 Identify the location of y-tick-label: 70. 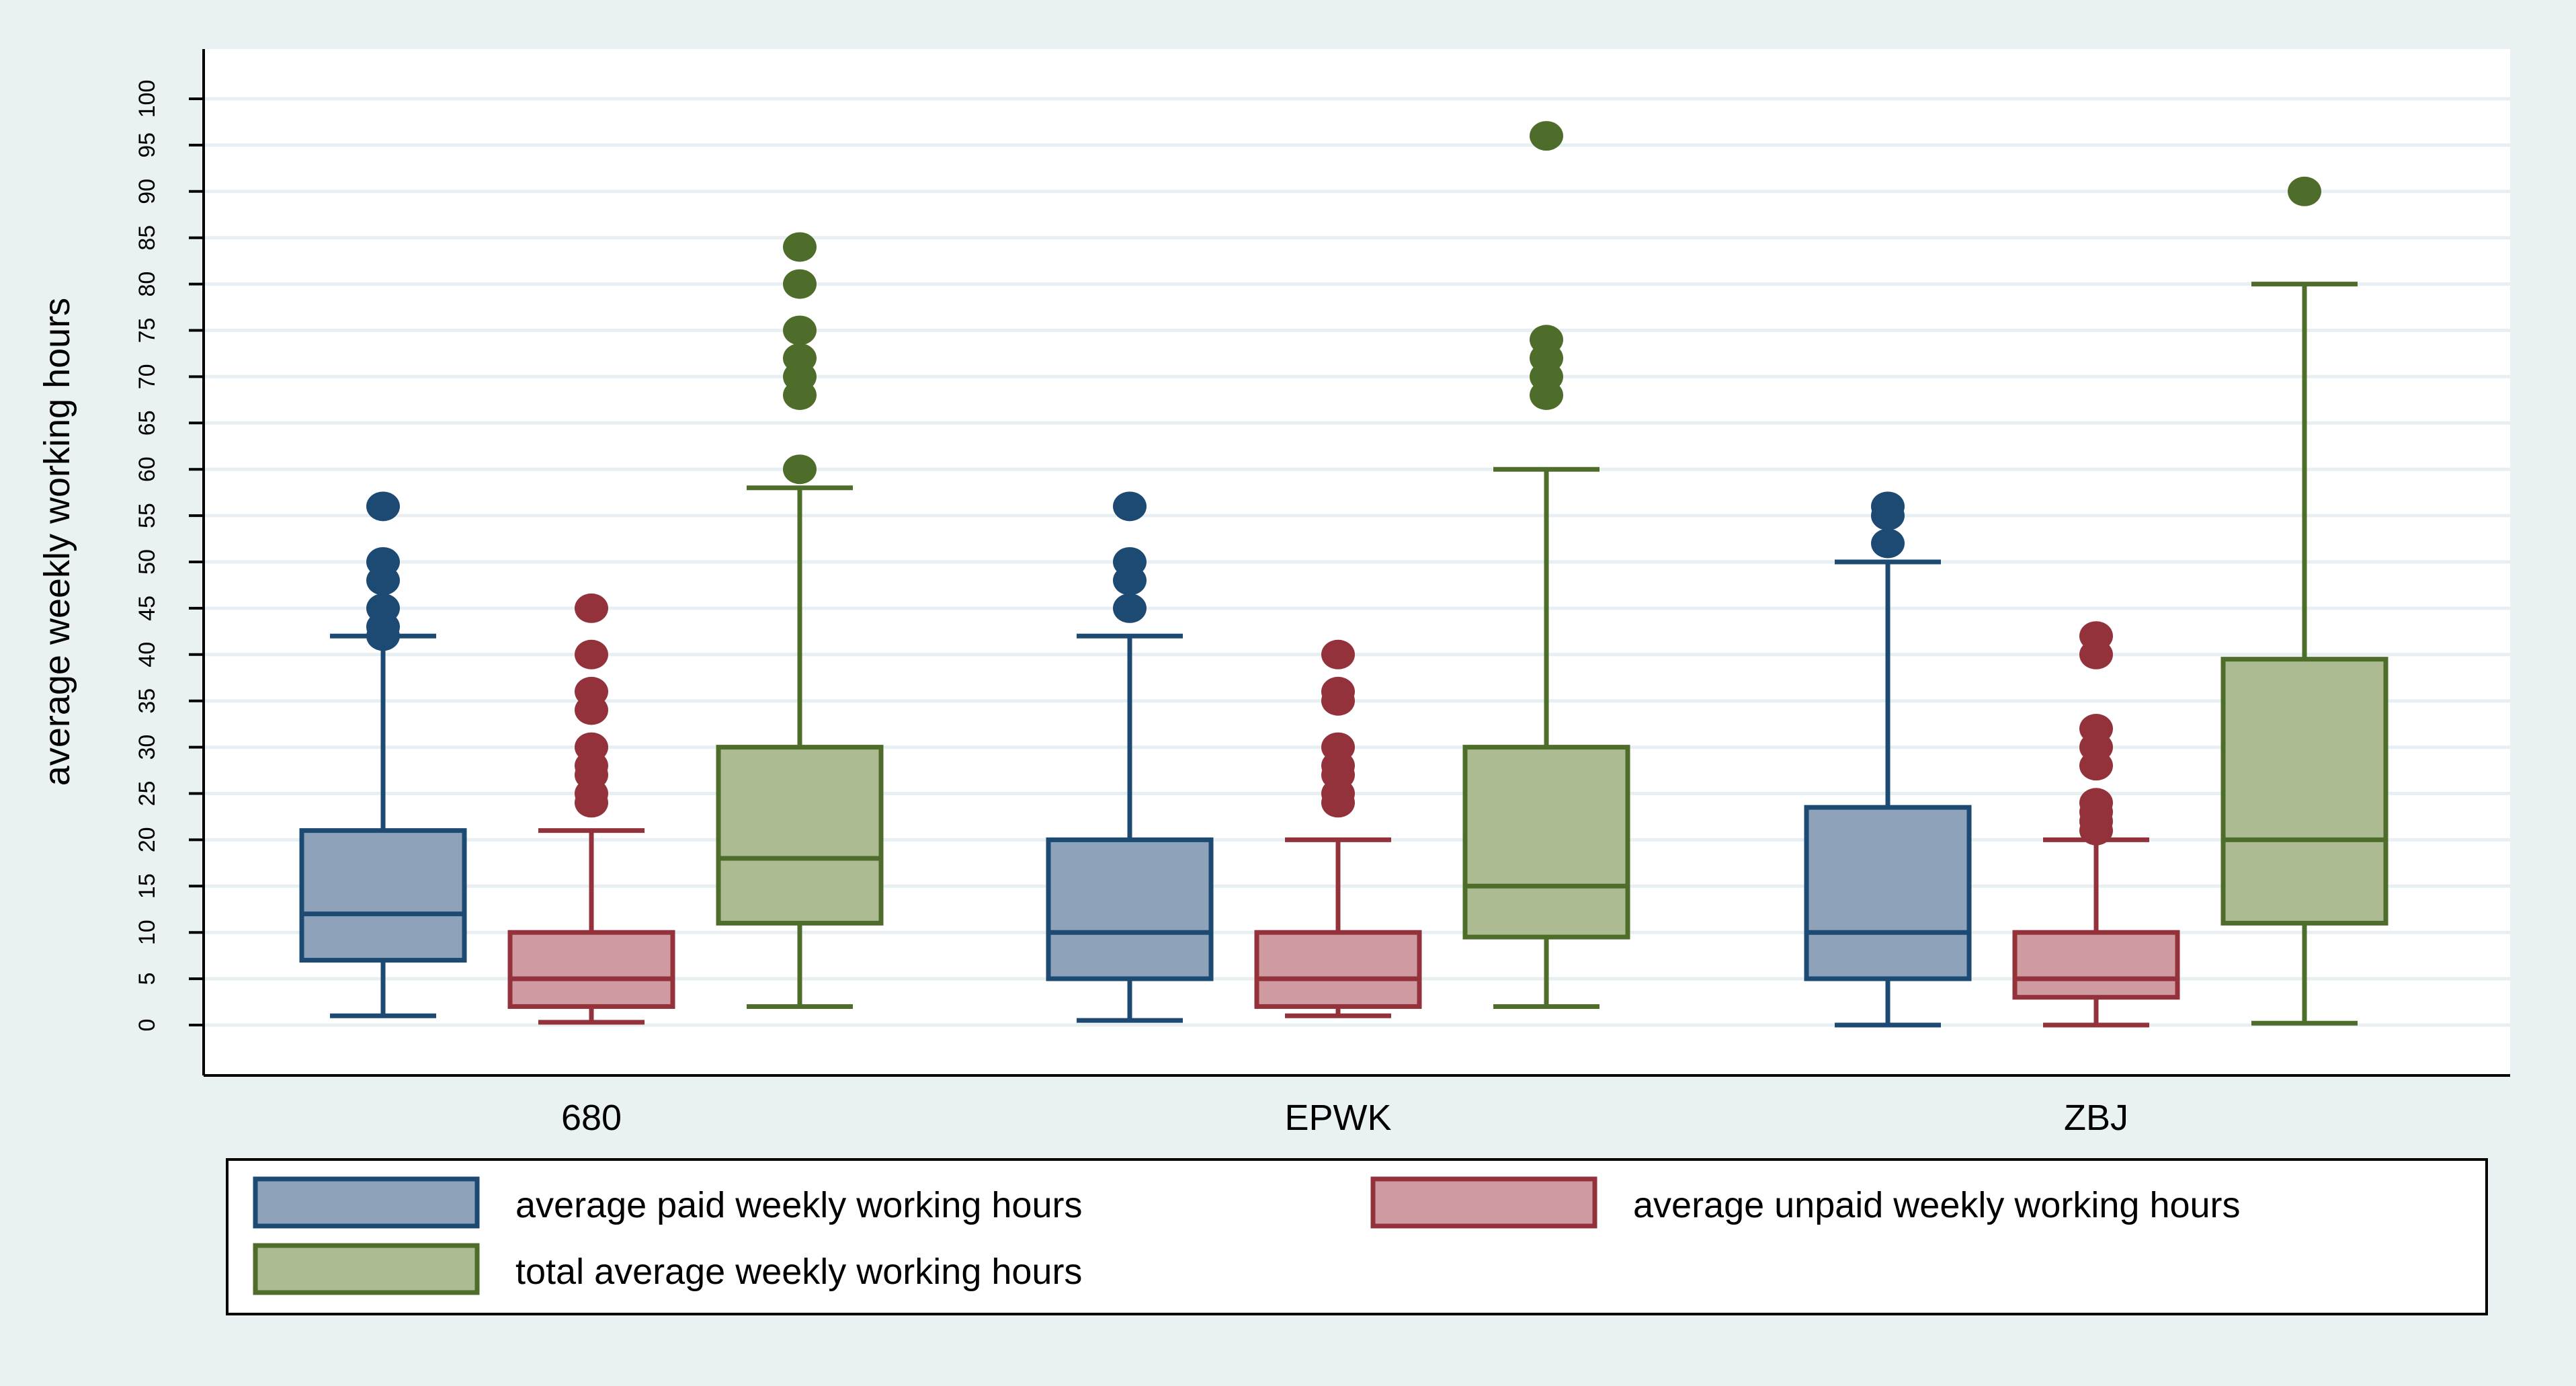
(147, 377).